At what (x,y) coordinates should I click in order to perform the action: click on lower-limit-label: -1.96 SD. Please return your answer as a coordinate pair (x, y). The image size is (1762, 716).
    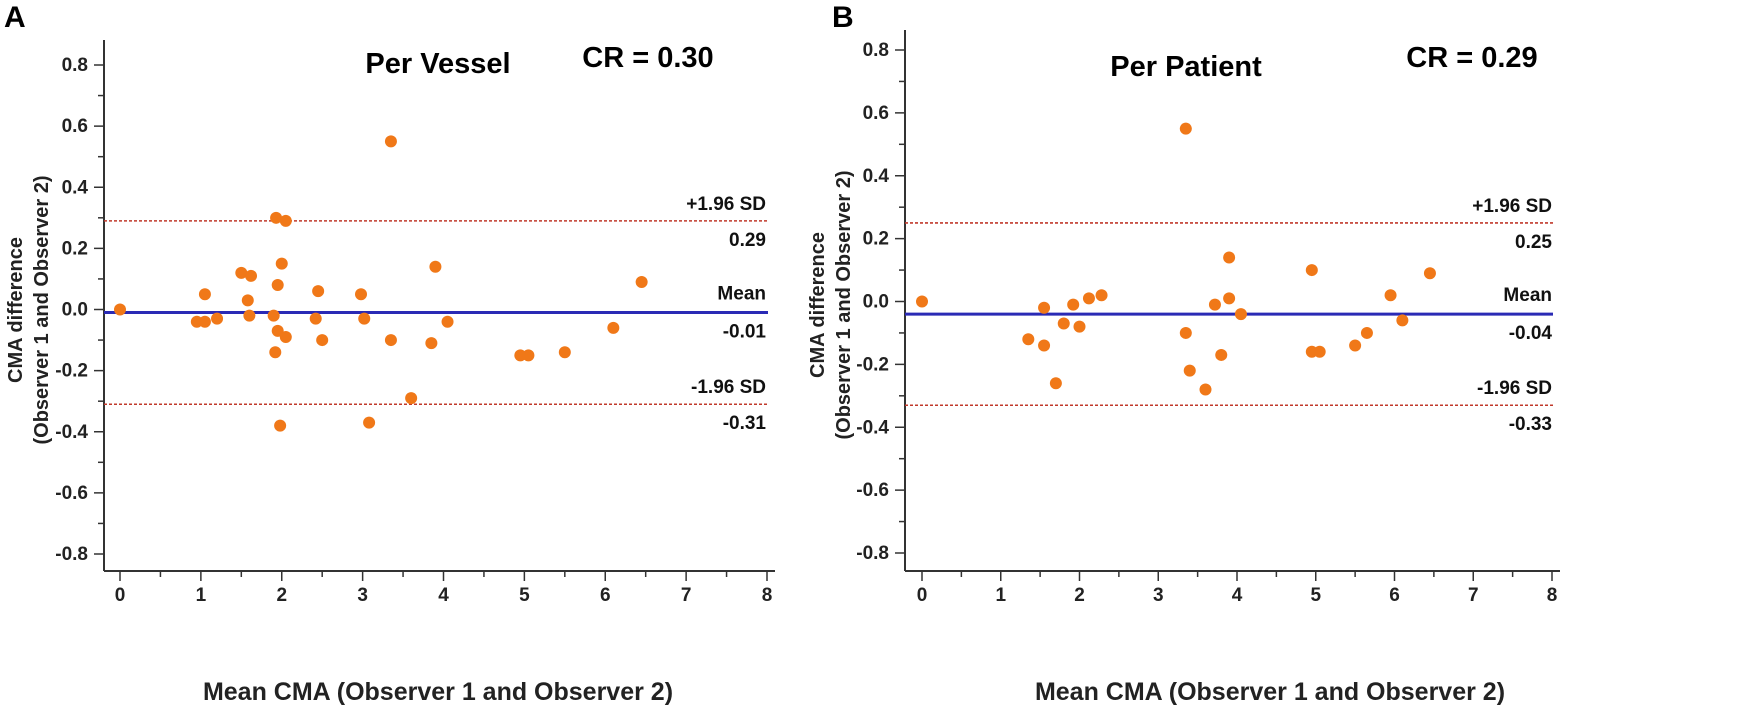
    Looking at the image, I should click on (728, 387).